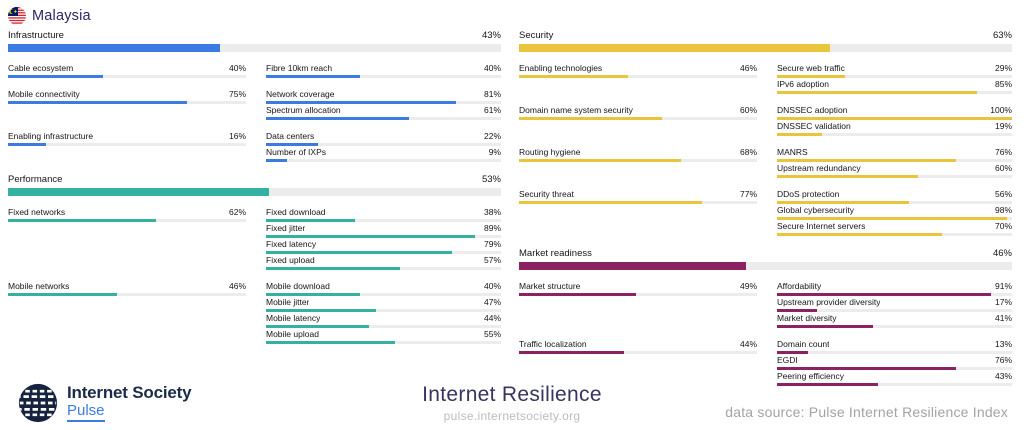 The width and height of the screenshot is (1024, 430). Describe the element at coordinates (492, 110) in the screenshot. I see `metric-value: 61%` at that location.